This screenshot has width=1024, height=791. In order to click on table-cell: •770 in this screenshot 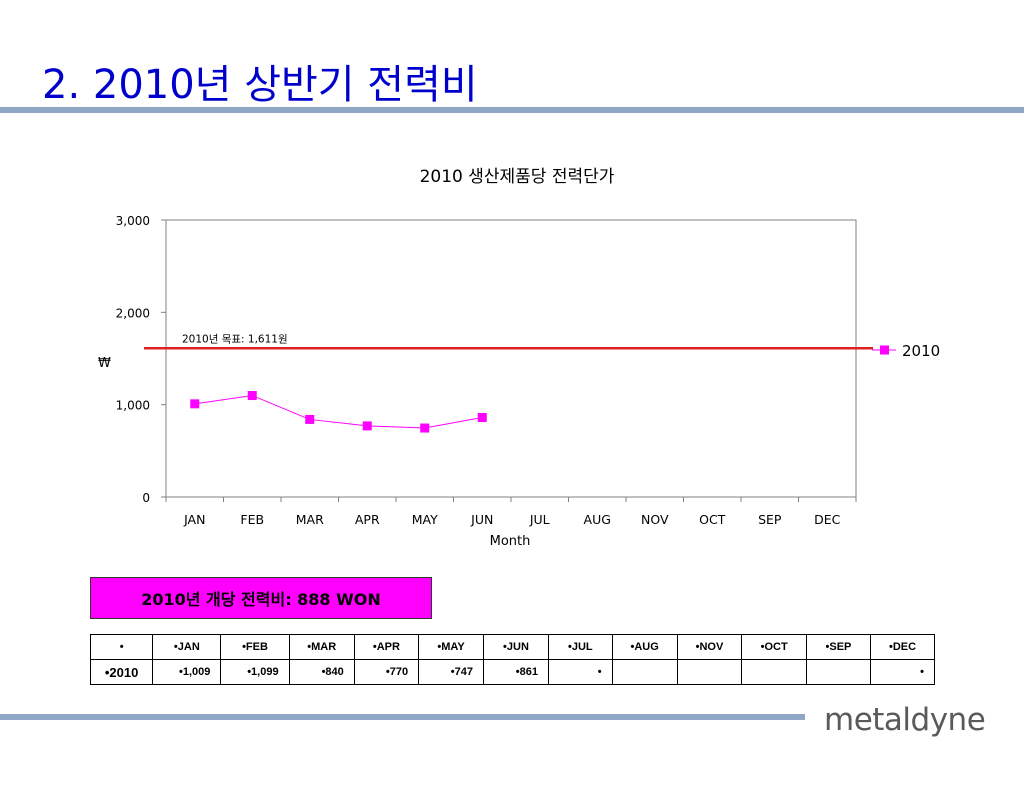, I will do `click(386, 672)`.